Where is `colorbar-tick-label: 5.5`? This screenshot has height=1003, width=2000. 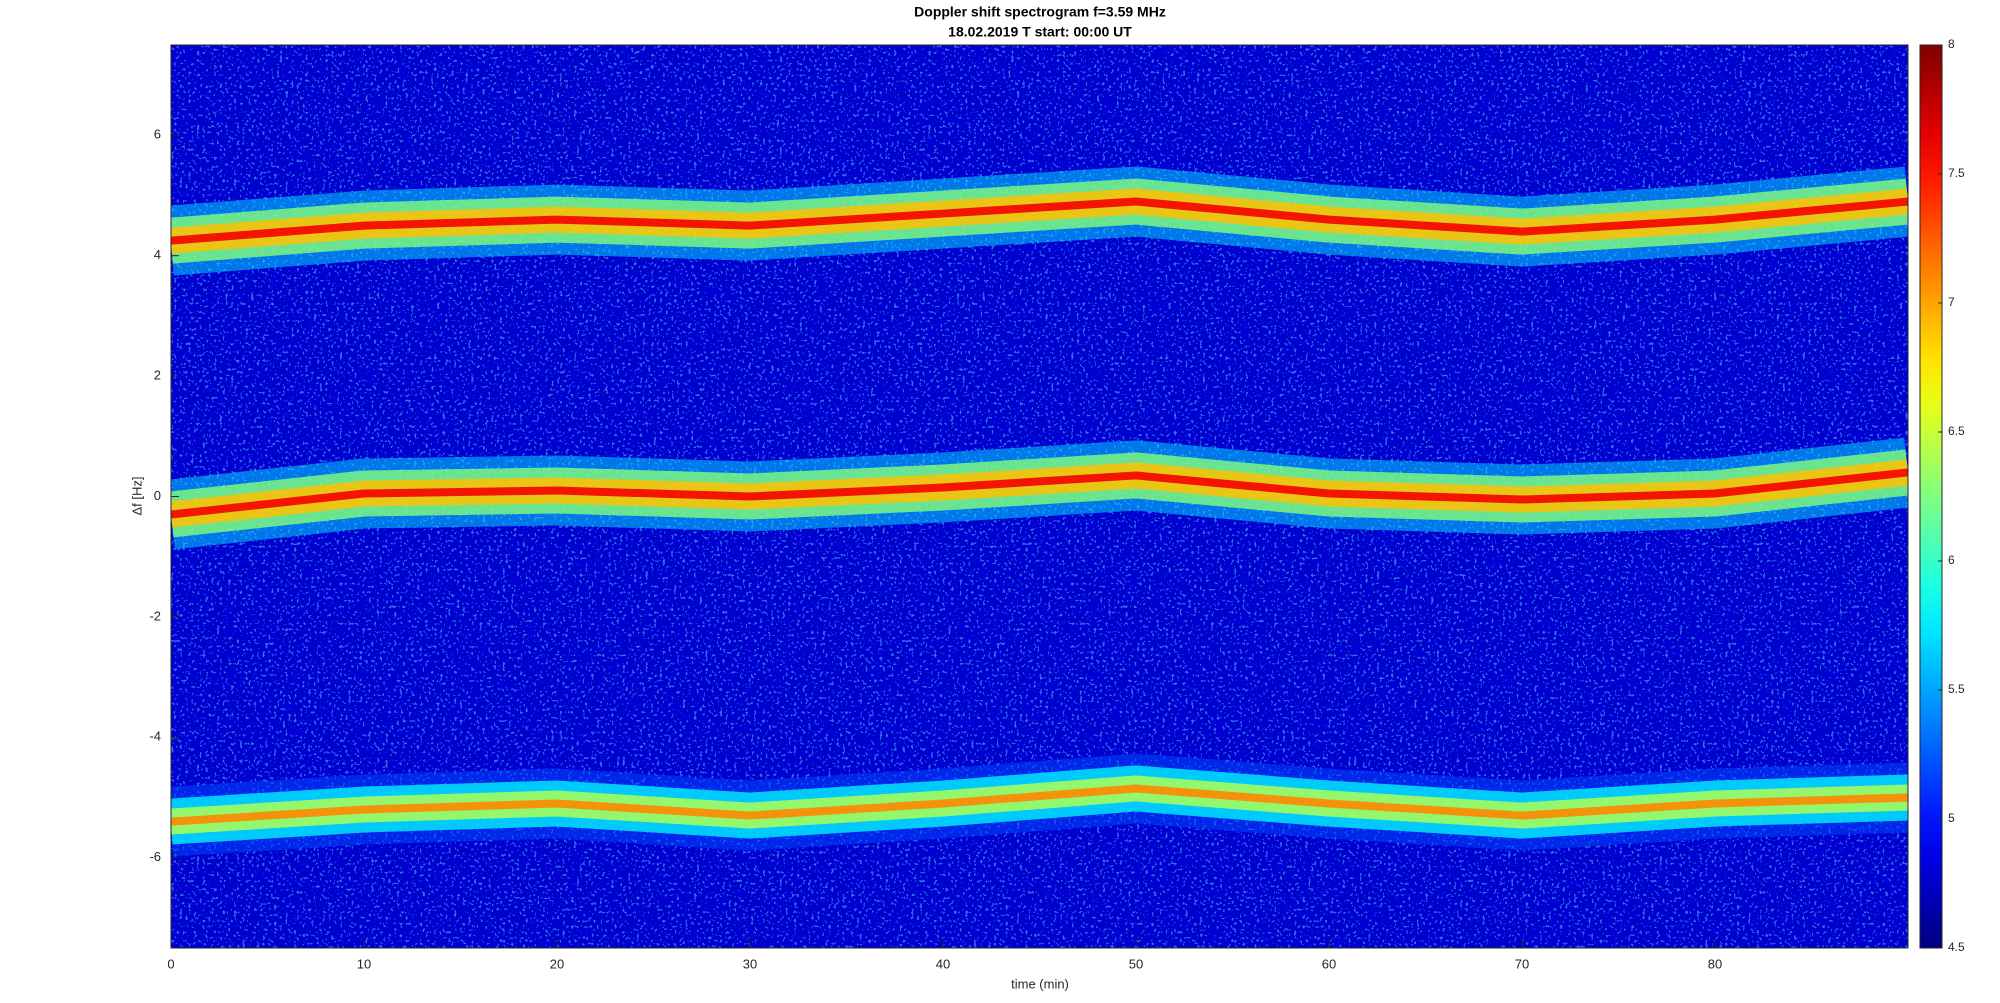
colorbar-tick-label: 5.5 is located at coordinates (1956, 689).